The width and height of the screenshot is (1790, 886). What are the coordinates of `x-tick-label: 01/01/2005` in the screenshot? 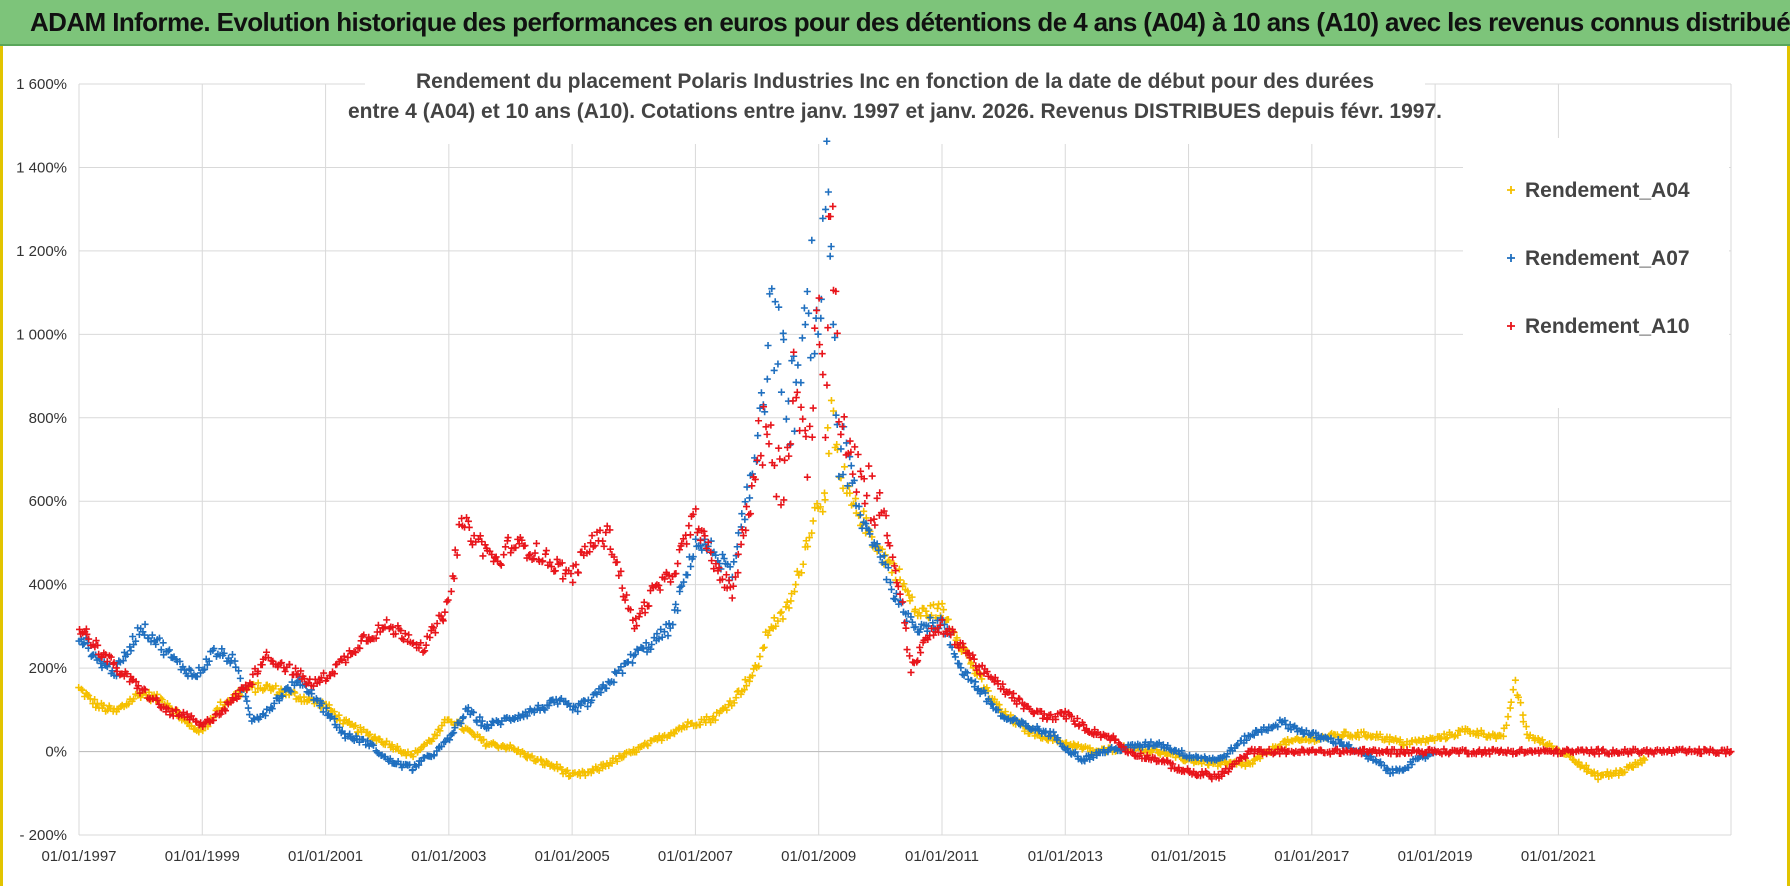 It's located at (572, 856).